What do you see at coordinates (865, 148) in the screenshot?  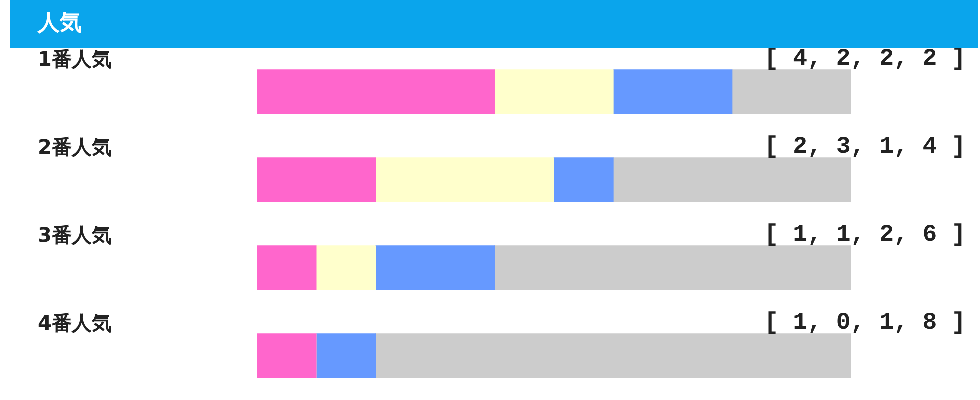 I see `annotation: [ 2, 3, 1, 4 ]` at bounding box center [865, 148].